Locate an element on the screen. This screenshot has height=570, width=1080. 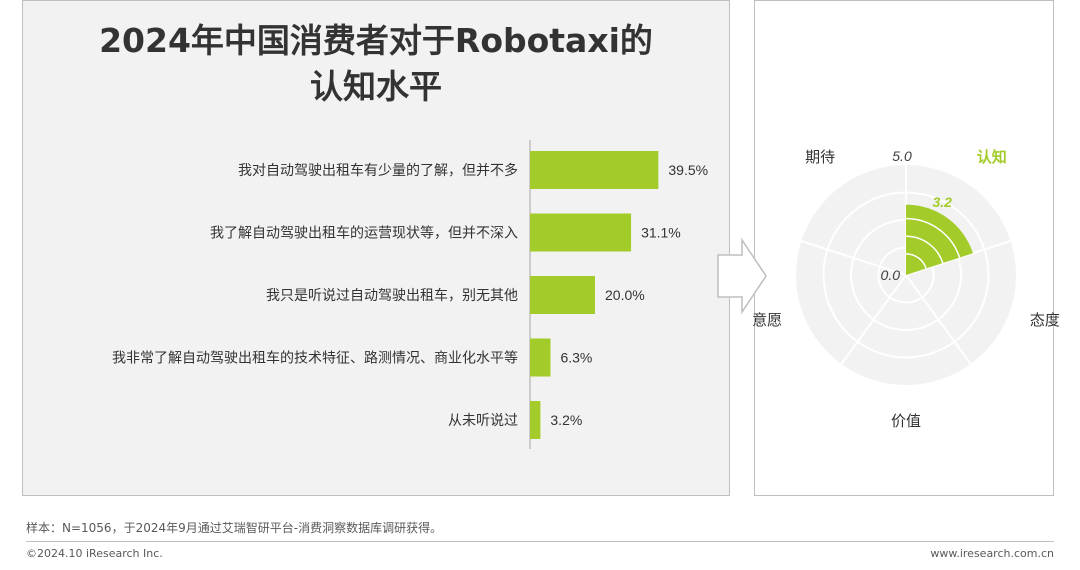
footer-divider is located at coordinates (540, 541).